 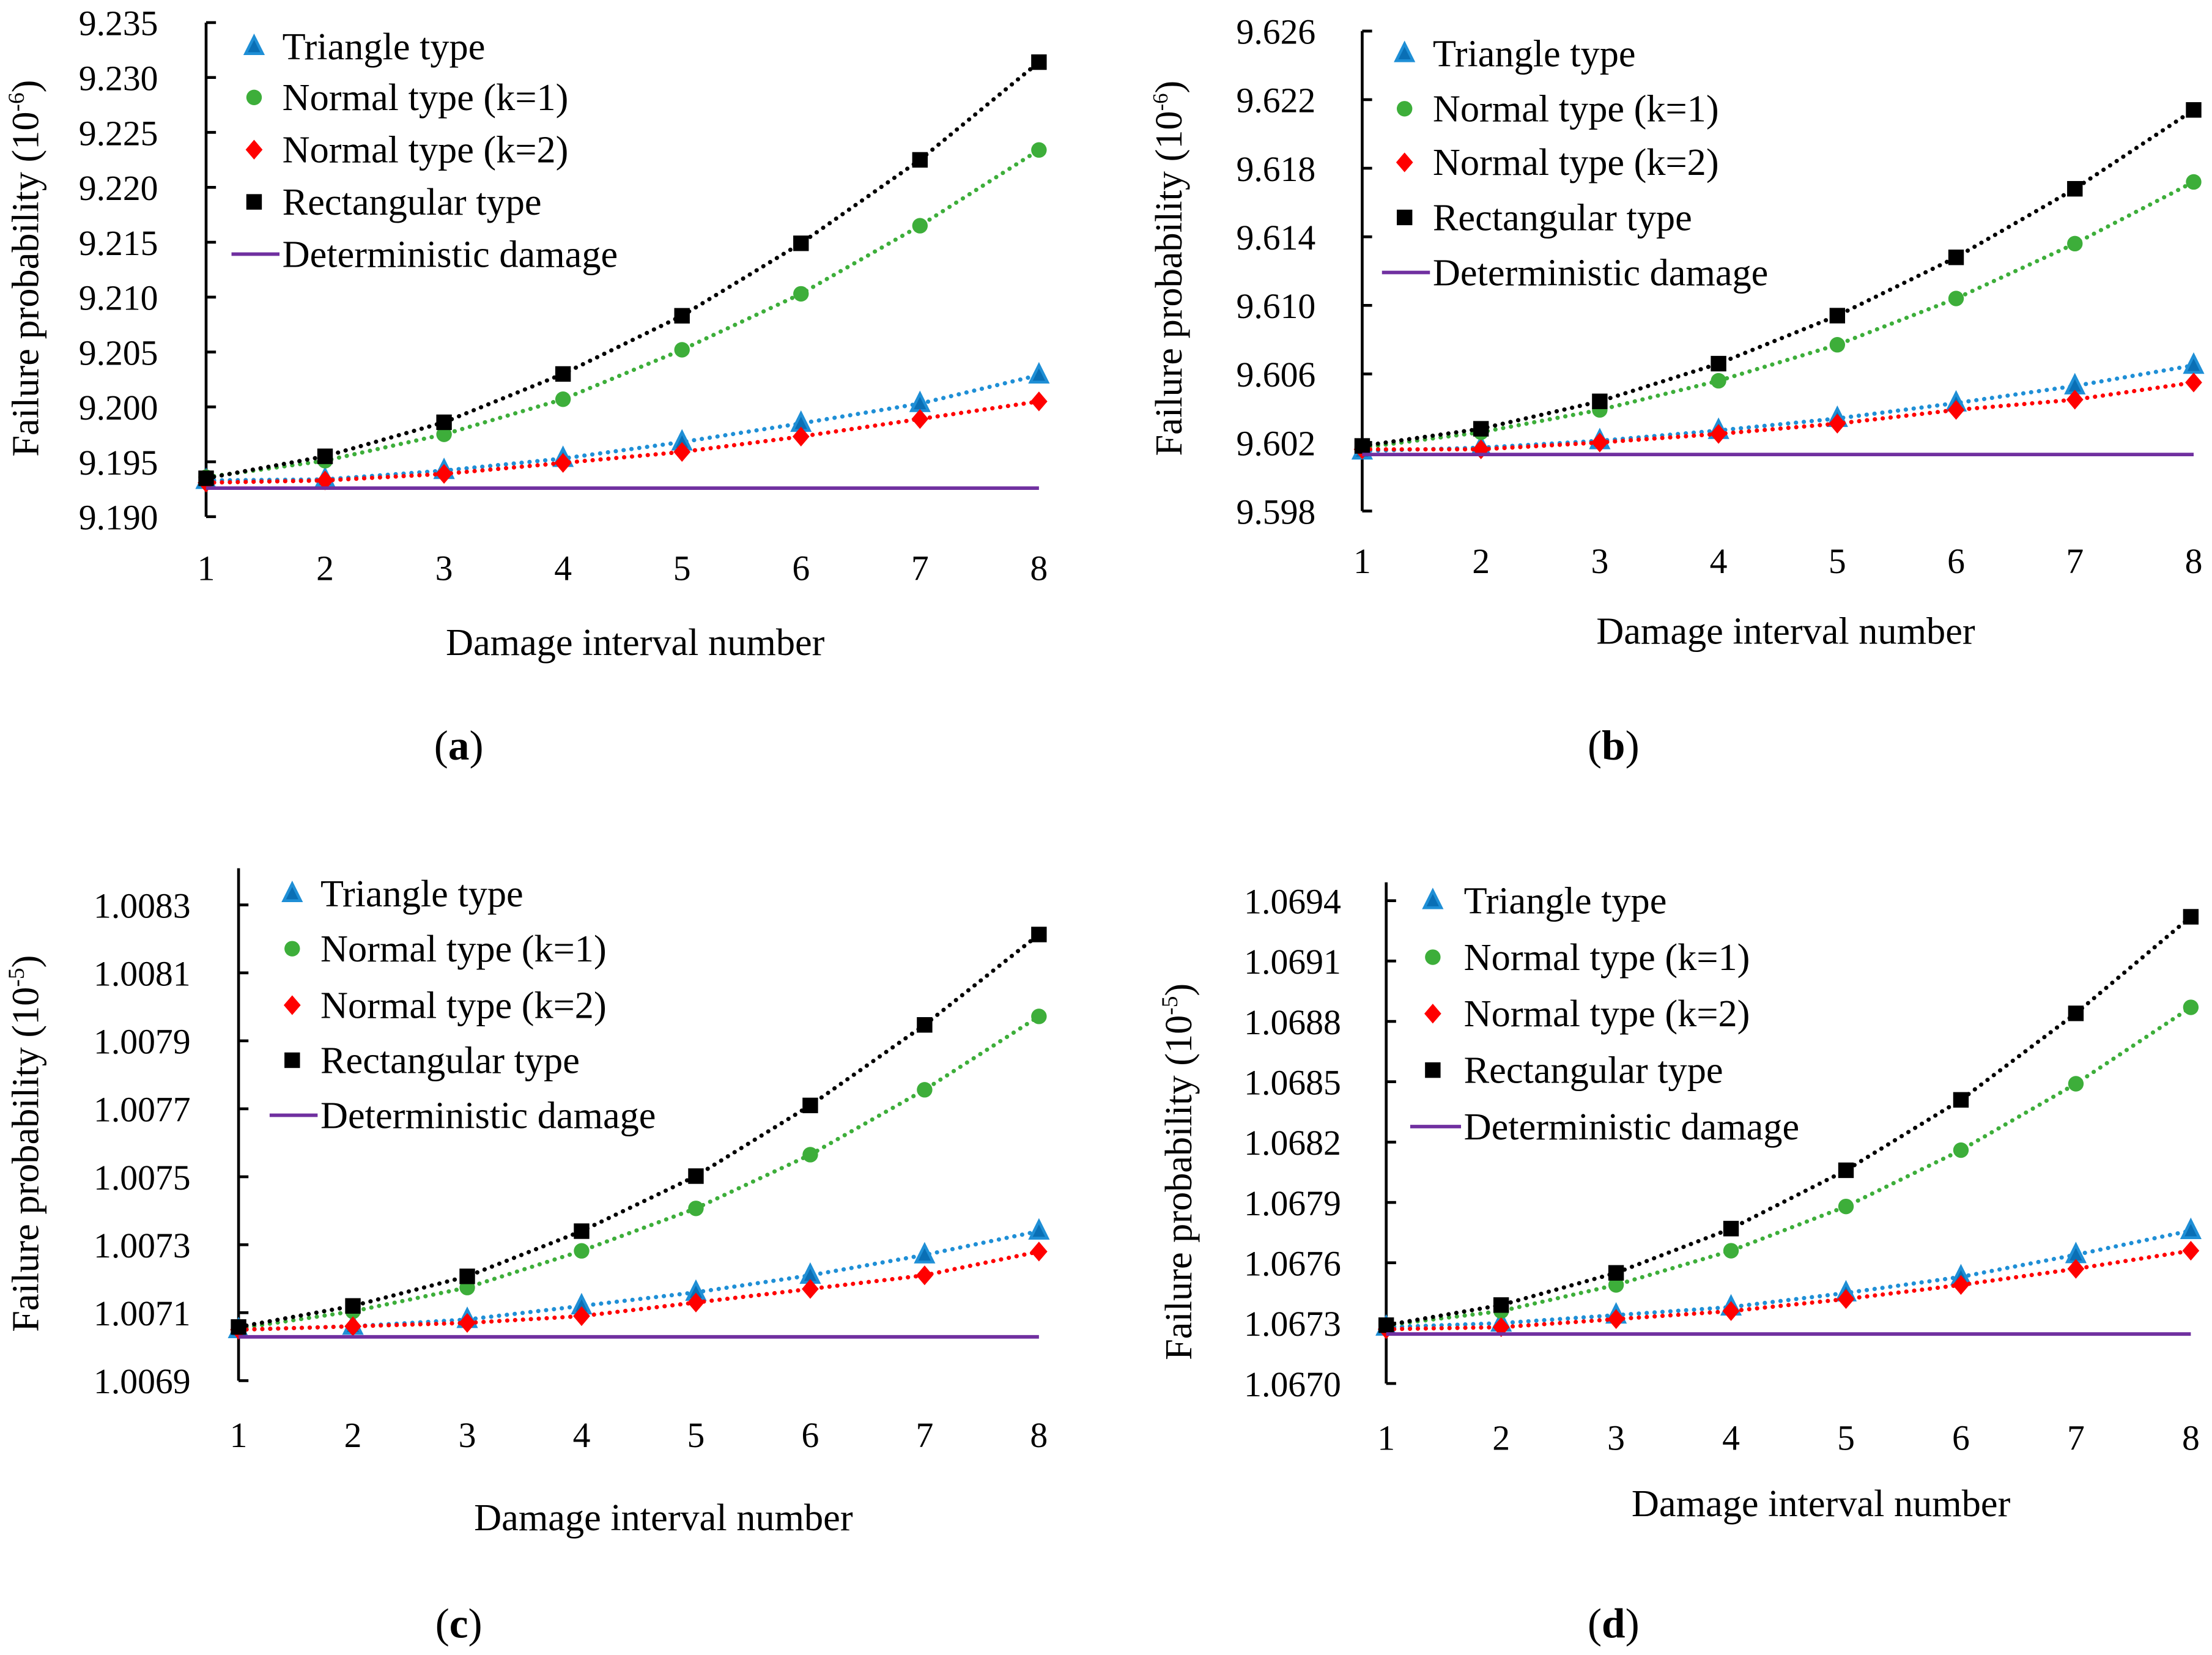 I want to click on y-tick-label: 9.622, so click(x=1275, y=101).